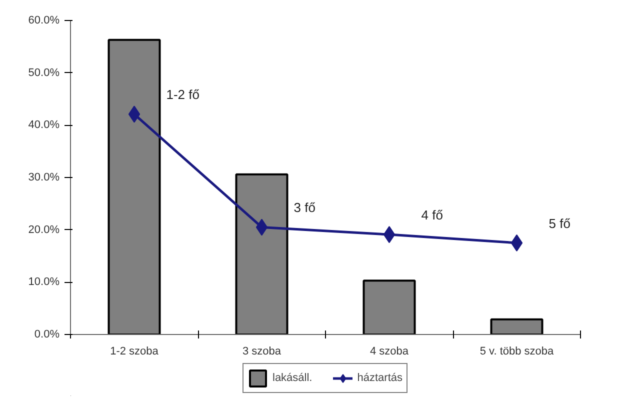  What do you see at coordinates (47, 334) in the screenshot?
I see `y-tick-label: 0.0%` at bounding box center [47, 334].